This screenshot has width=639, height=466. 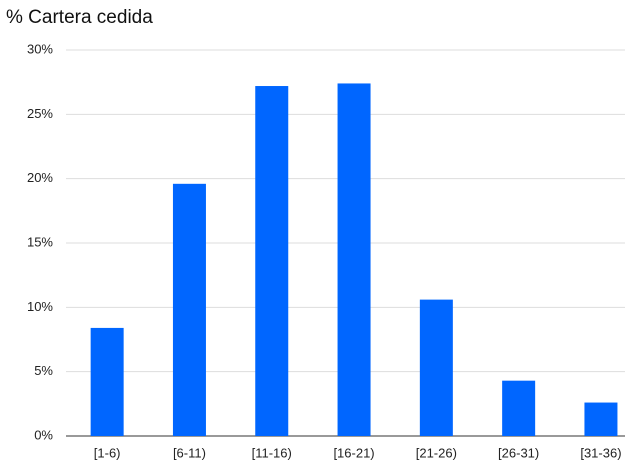 What do you see at coordinates (40, 48) in the screenshot?
I see `y-tick-label: 30%` at bounding box center [40, 48].